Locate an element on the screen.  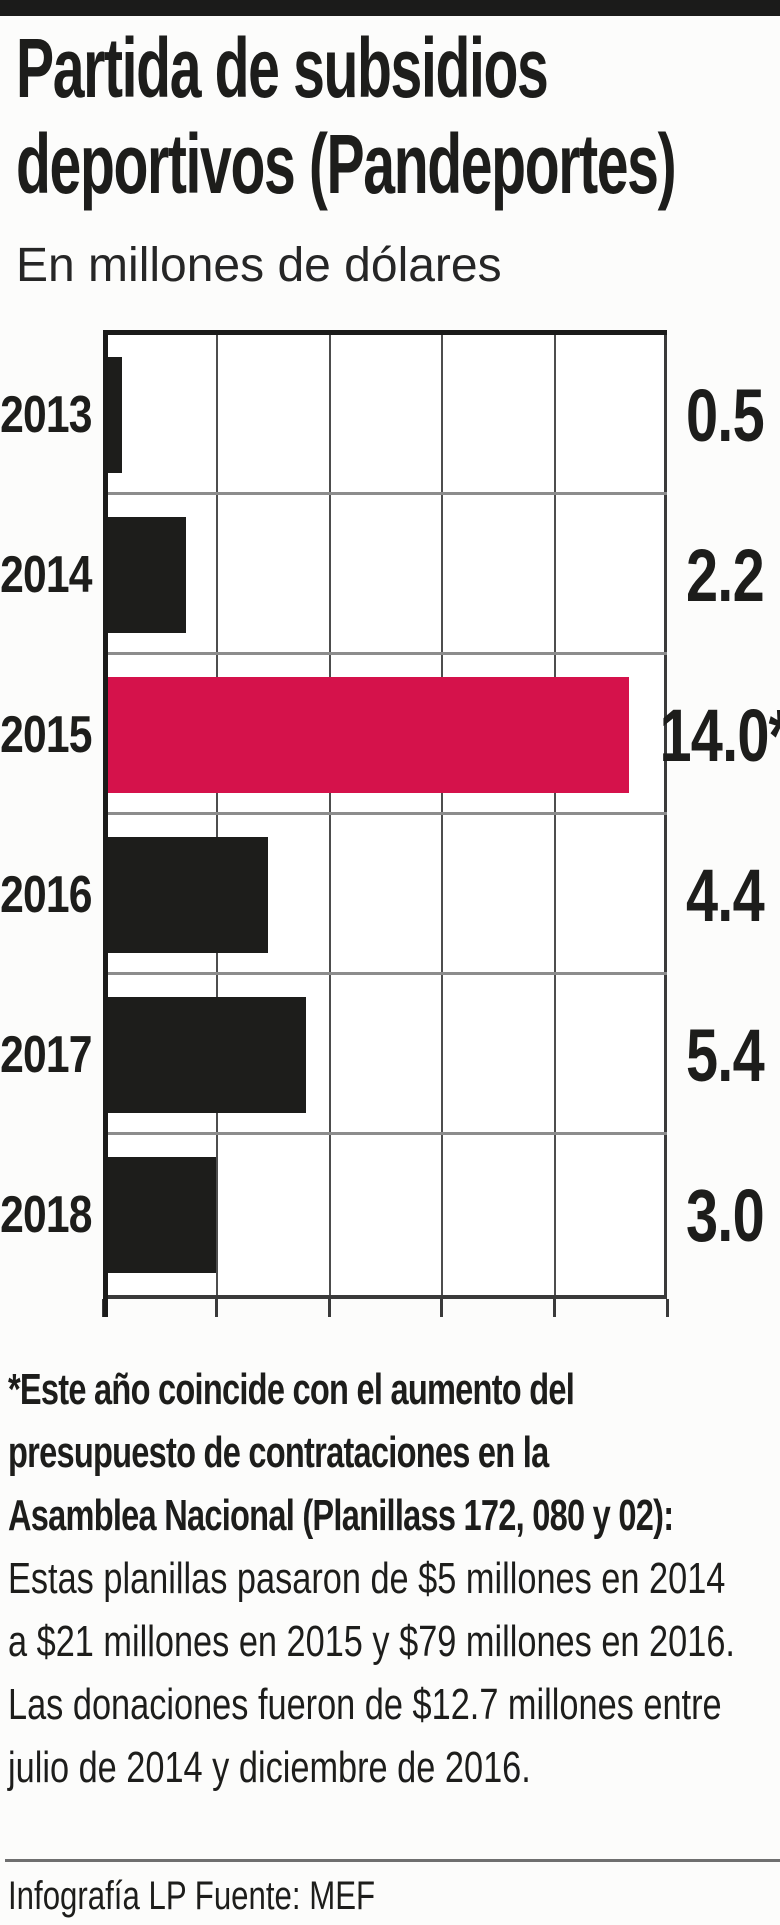
year-label-text-2016: 2016 is located at coordinates (46, 895).